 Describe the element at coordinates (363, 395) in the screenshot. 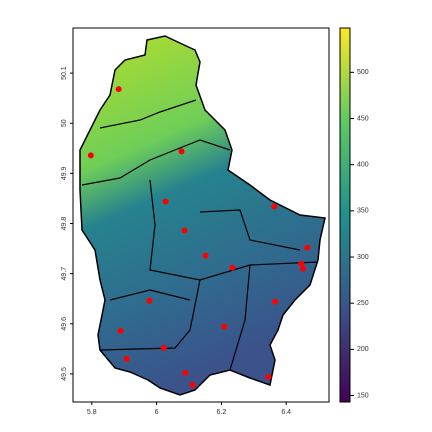

I see `colorbar-tick-label: 150` at that location.